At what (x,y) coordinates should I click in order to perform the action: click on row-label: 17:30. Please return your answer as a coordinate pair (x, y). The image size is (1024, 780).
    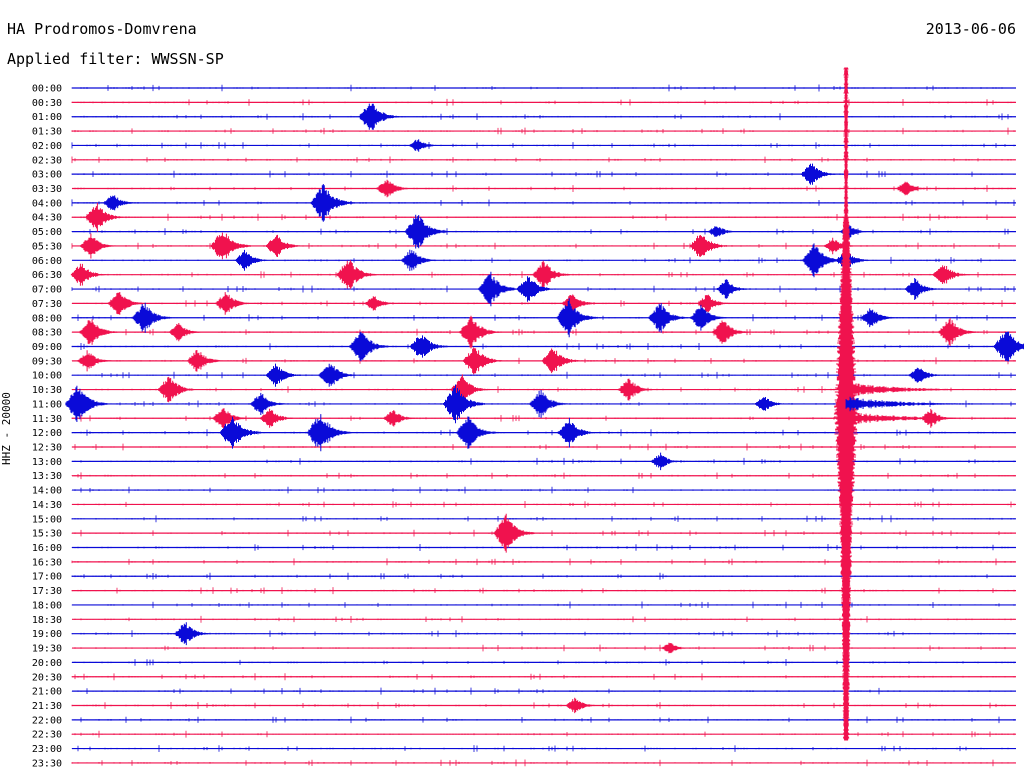
    Looking at the image, I should click on (47, 591).